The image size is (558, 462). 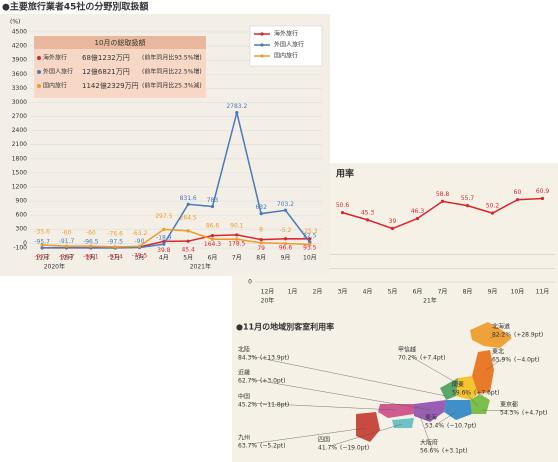 I want to click on y-tick-label: 1500, so click(x=19, y=172).